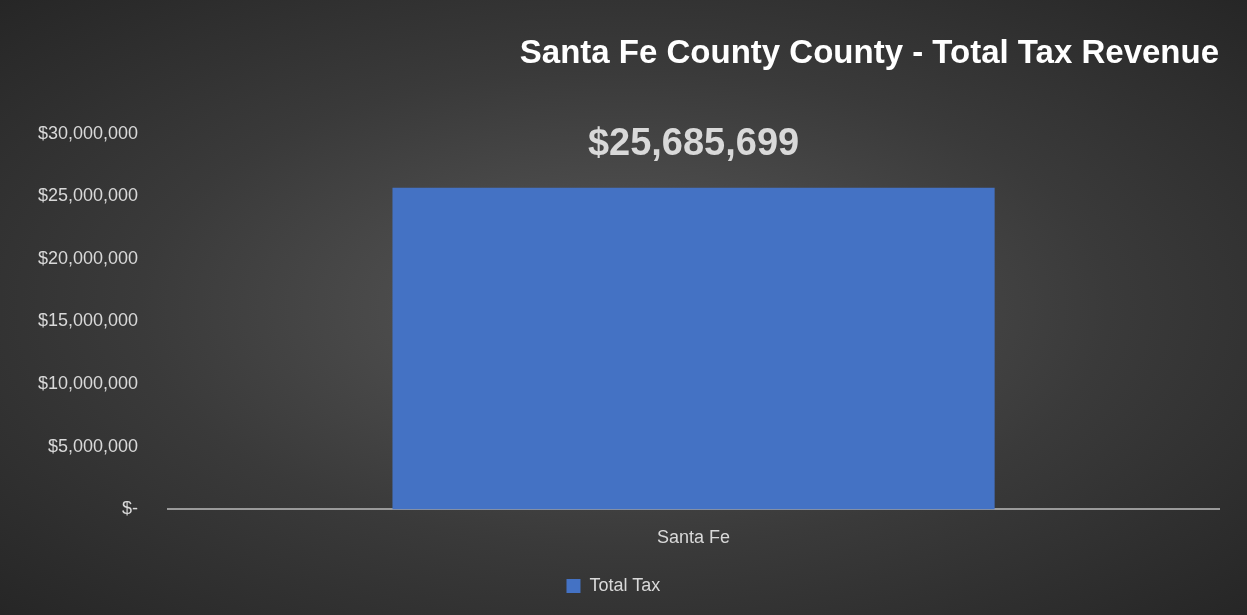  What do you see at coordinates (625, 584) in the screenshot?
I see `legend-label: Total Tax` at bounding box center [625, 584].